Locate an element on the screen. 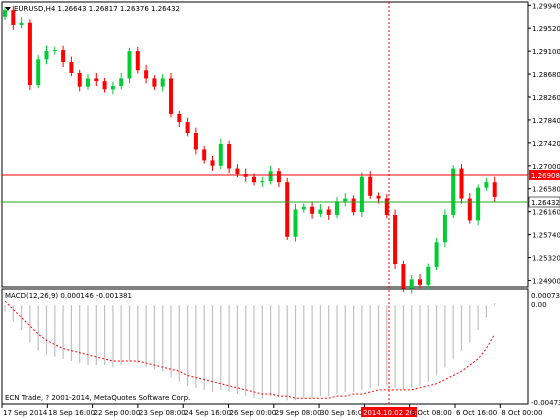 The image size is (560, 420). time-tick-label: 22 Sep 00:00 is located at coordinates (117, 413).